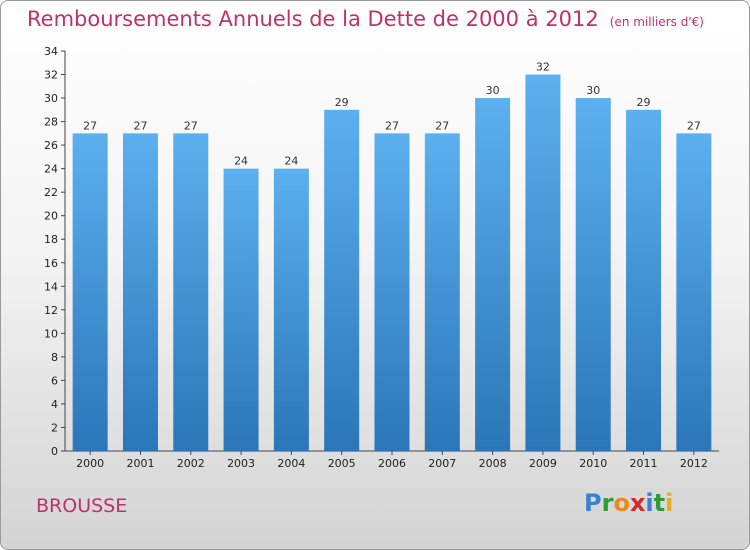 The width and height of the screenshot is (750, 550). I want to click on bar-value-label: 32, so click(543, 67).